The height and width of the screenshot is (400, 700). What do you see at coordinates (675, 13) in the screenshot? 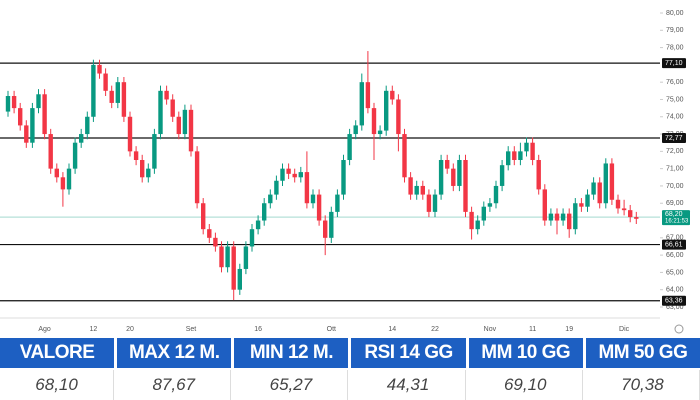
I see `y-tick-label: 80,00` at bounding box center [675, 13].